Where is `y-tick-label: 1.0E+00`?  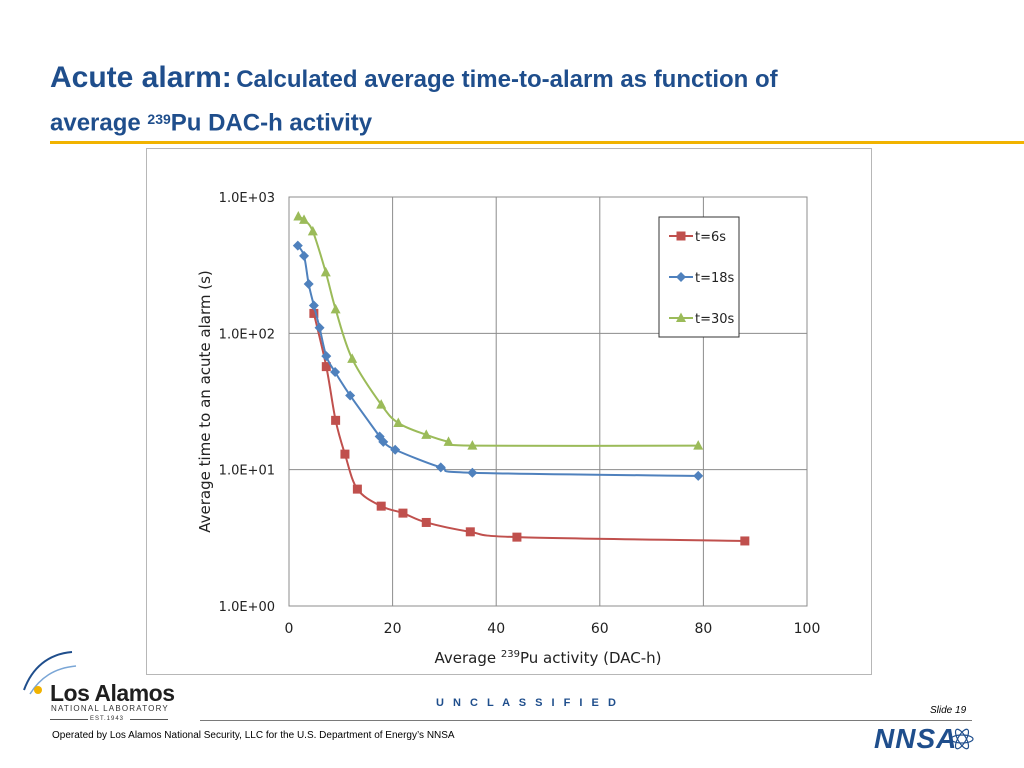
y-tick-label: 1.0E+00 is located at coordinates (247, 607).